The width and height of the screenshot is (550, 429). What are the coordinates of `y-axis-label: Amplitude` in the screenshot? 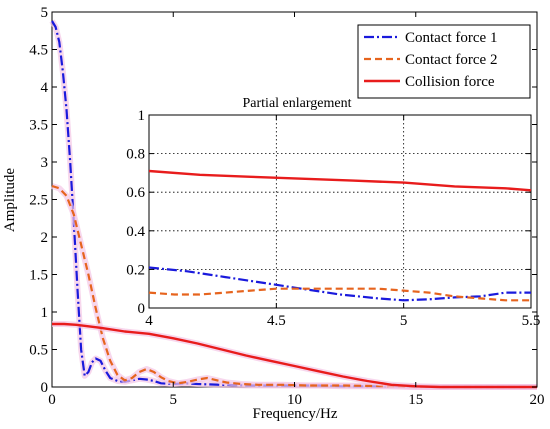 It's located at (10, 200).